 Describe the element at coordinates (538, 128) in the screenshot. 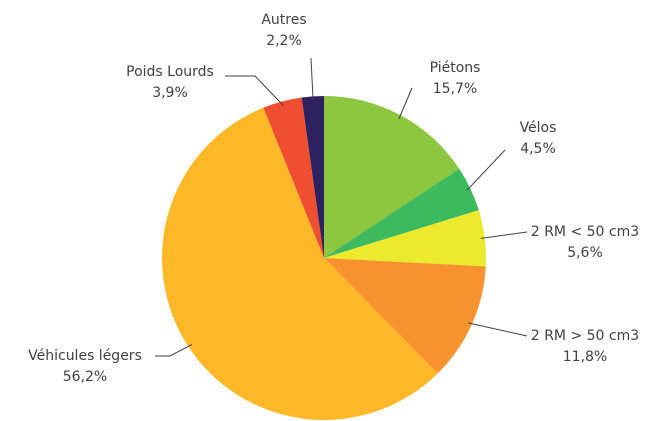

I see `slice-label: Vélos` at that location.